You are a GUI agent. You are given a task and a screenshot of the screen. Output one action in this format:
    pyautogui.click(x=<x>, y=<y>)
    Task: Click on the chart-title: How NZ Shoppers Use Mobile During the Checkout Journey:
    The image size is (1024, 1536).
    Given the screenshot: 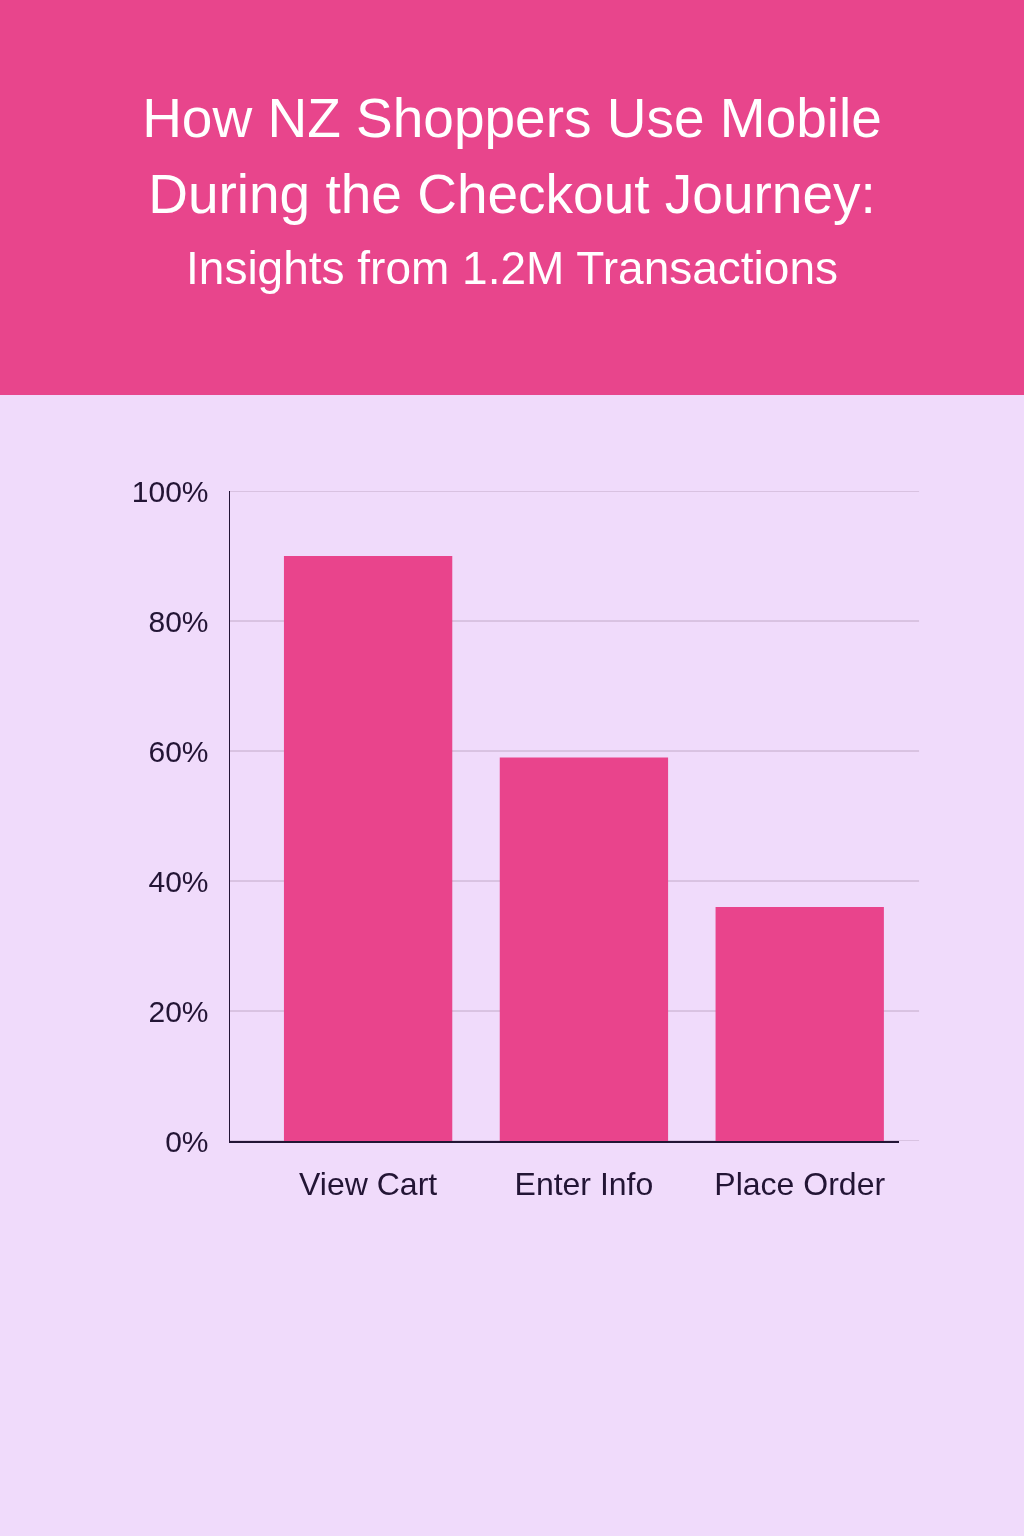 What is the action you would take?
    pyautogui.click(x=512, y=156)
    